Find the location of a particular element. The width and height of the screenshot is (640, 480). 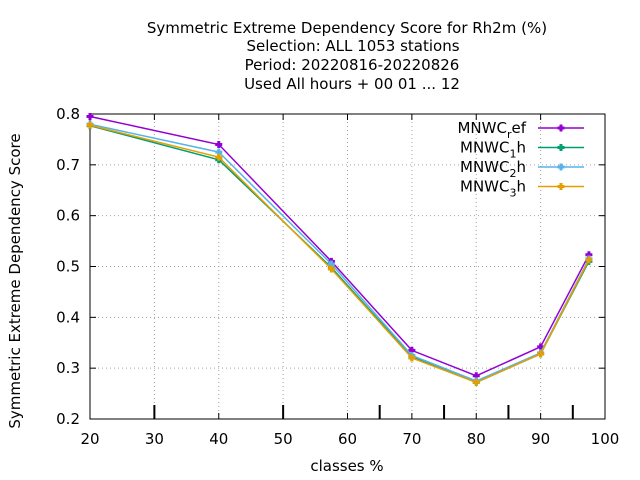

x-tick-label: 50 is located at coordinates (283, 439).